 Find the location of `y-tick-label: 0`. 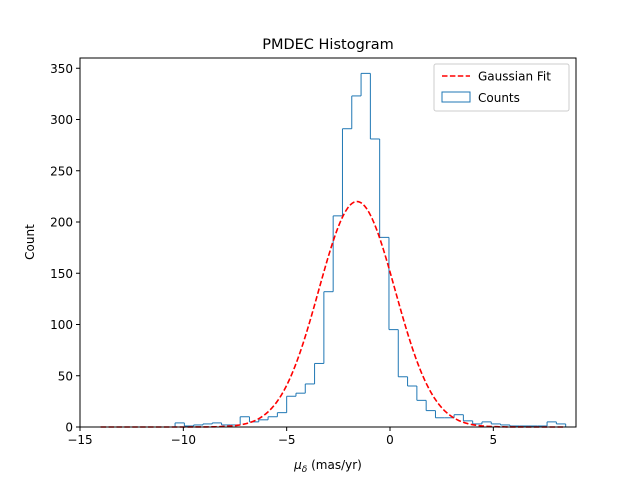

y-tick-label: 0 is located at coordinates (69, 428).